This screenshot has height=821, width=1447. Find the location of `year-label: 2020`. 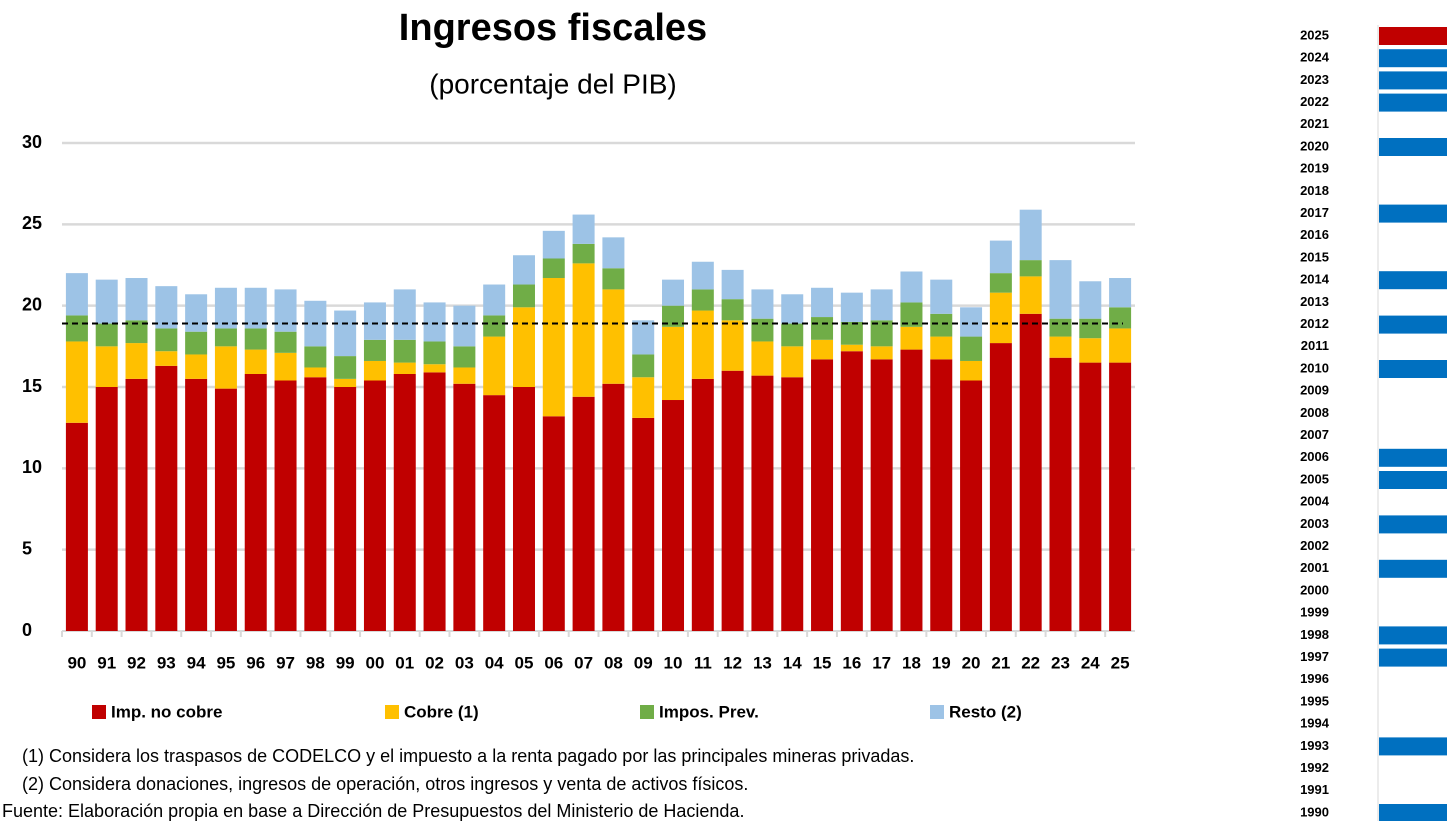

year-label: 2020 is located at coordinates (1314, 145).